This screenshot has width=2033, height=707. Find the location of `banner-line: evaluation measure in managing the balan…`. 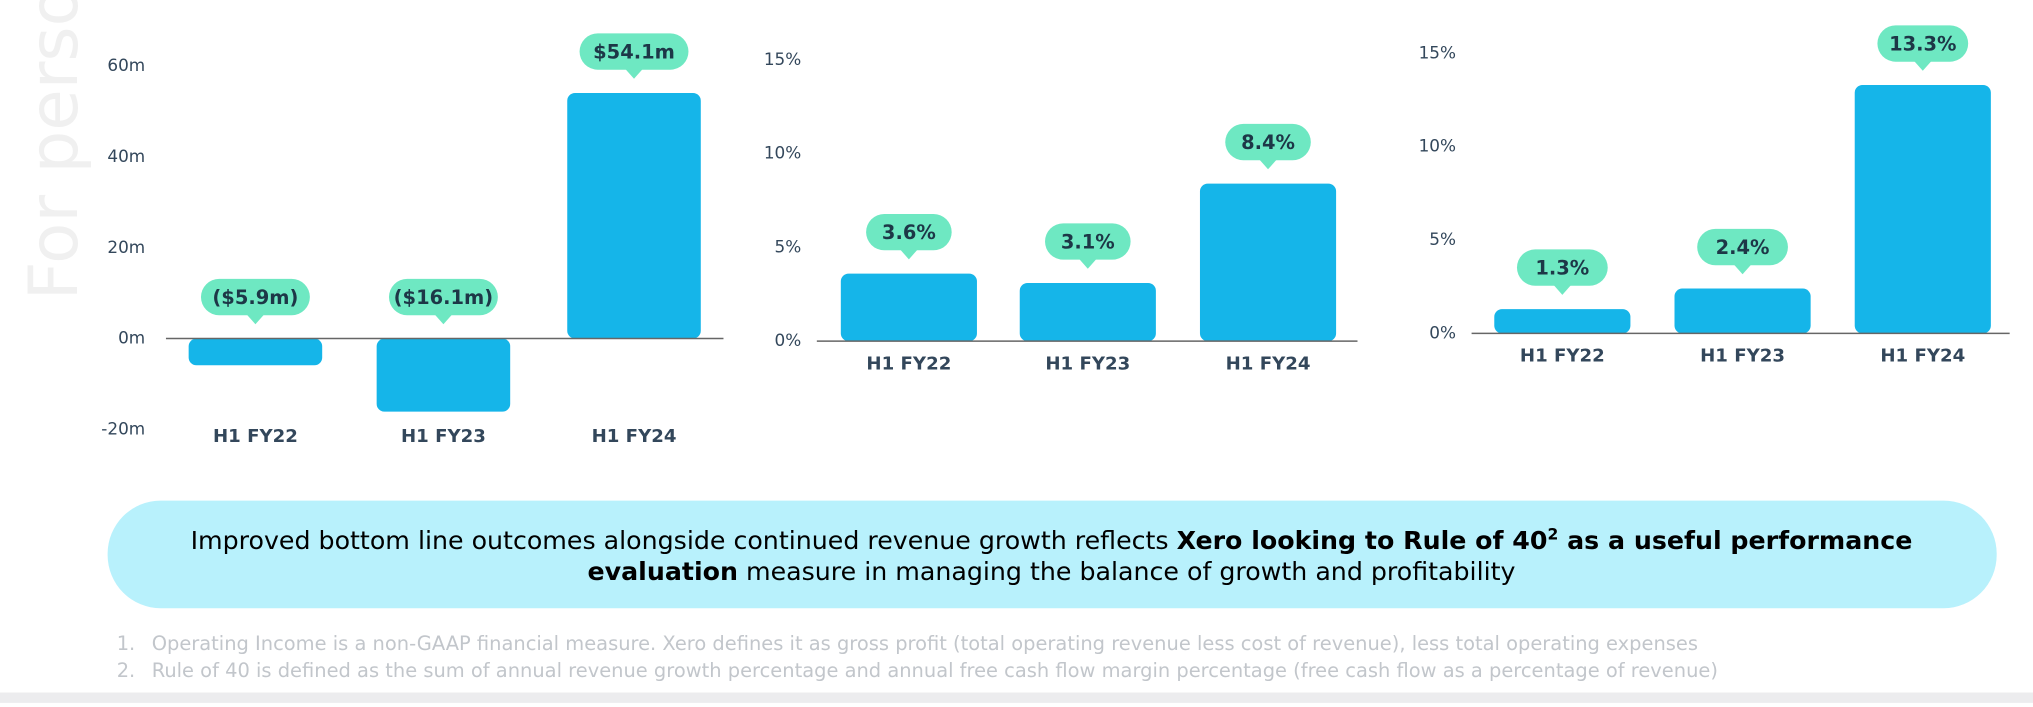

banner-line: evaluation measure in managing the balan… is located at coordinates (1052, 571).